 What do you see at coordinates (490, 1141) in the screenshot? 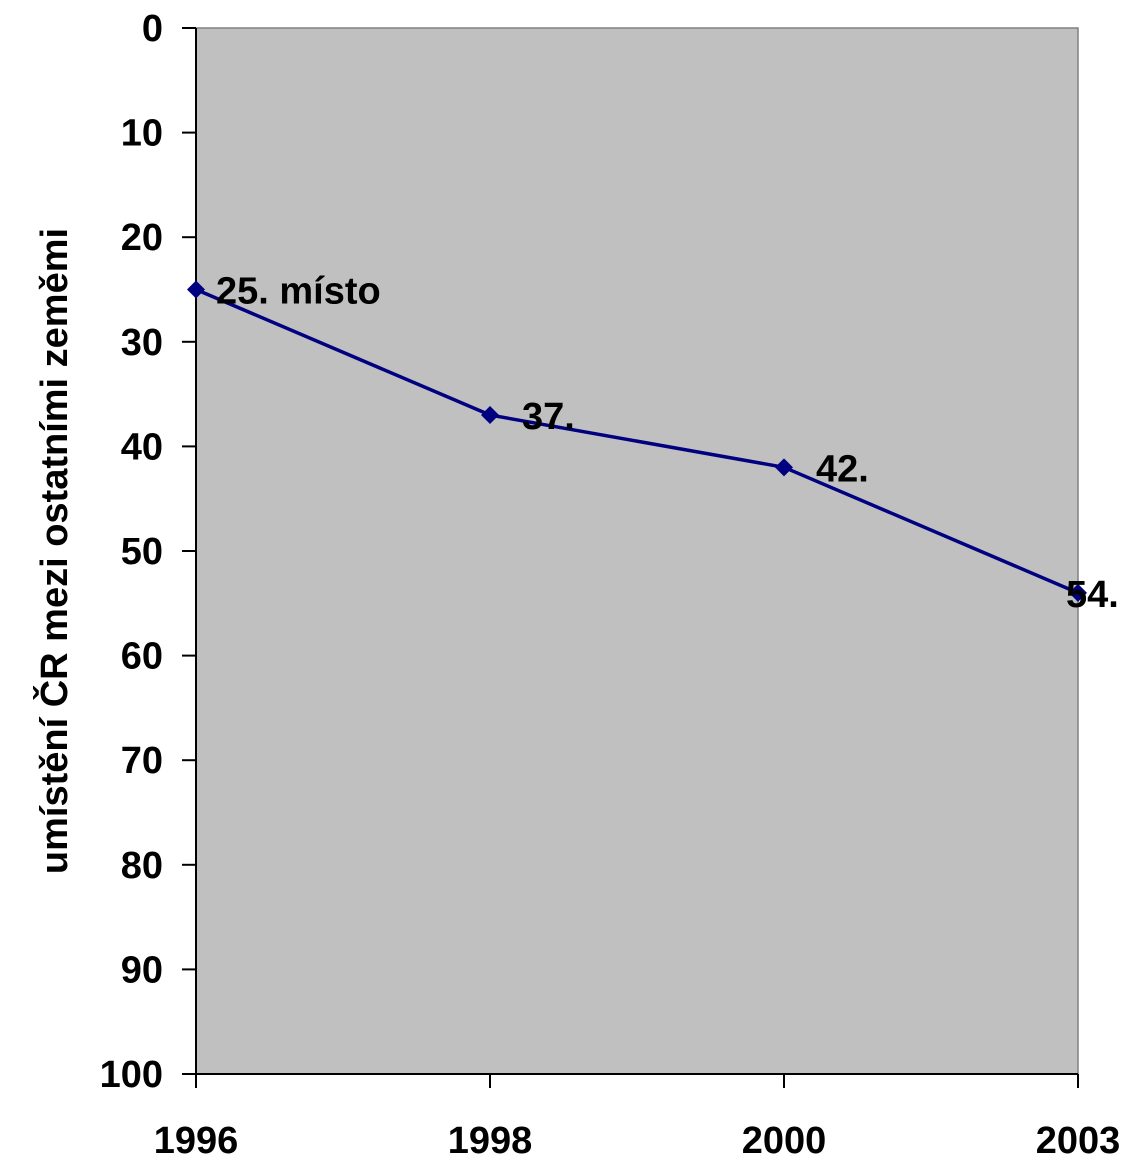
I see `x-tick-label: 1998` at bounding box center [490, 1141].